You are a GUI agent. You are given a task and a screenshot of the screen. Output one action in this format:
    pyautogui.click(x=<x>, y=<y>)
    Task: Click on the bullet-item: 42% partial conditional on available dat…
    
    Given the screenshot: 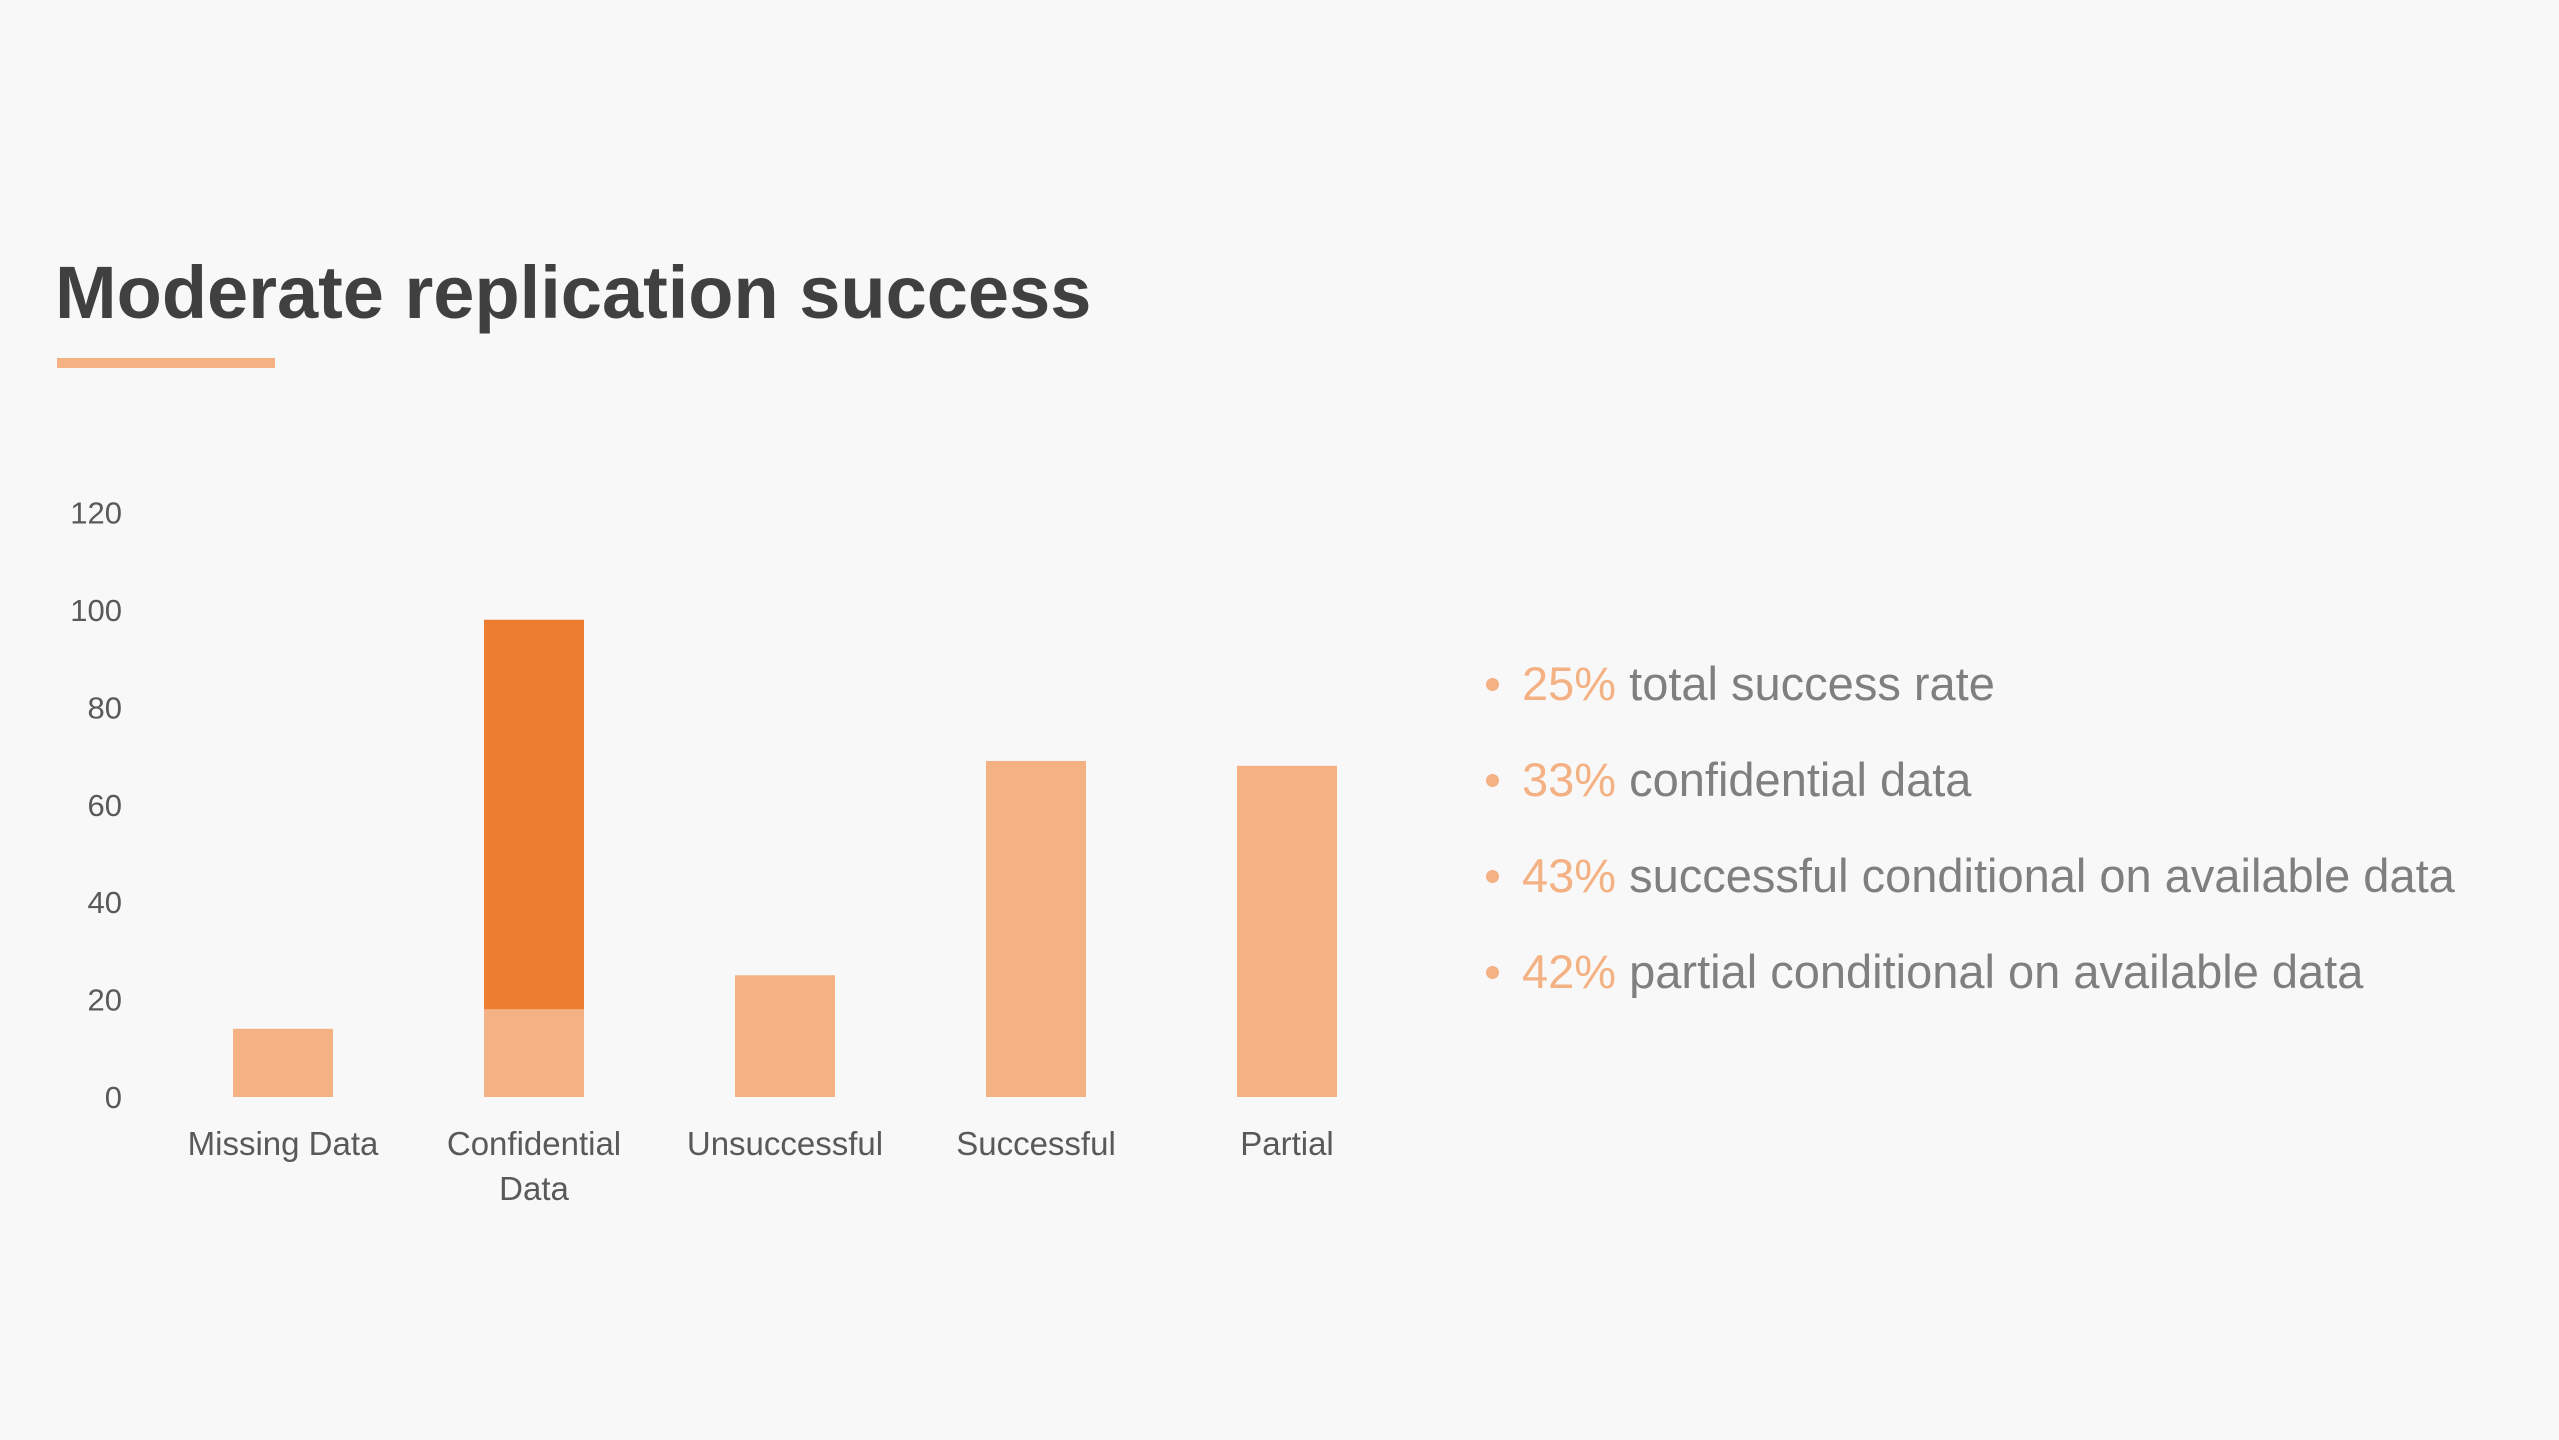 What is the action you would take?
    pyautogui.click(x=1967, y=984)
    